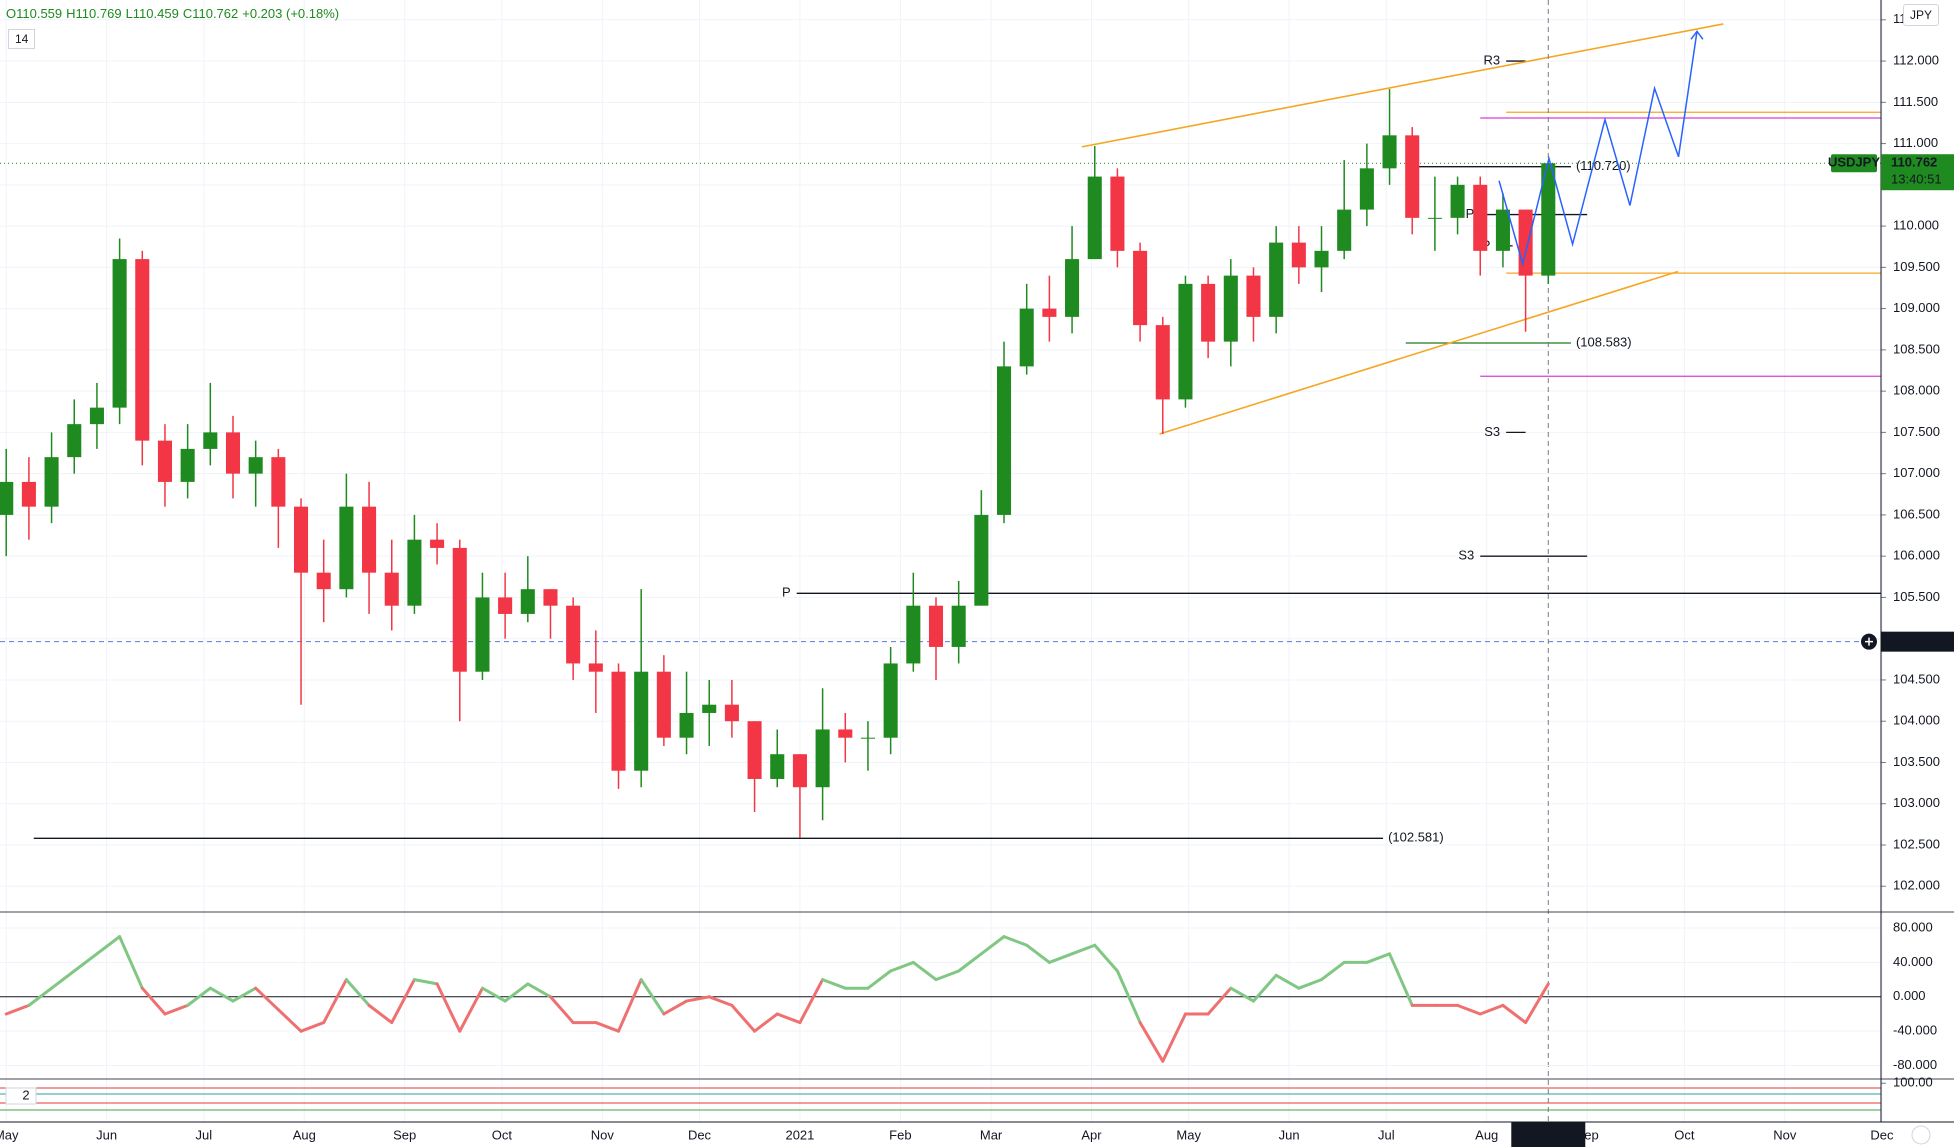 Image resolution: width=1954 pixels, height=1147 pixels. I want to click on y-tick-label: 40.000, so click(1913, 961).